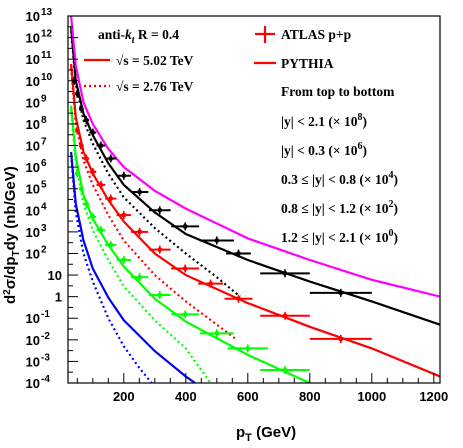 Image resolution: width=463 pixels, height=448 pixels. What do you see at coordinates (46, 55) in the screenshot?
I see `y-tick-exponent: 11` at bounding box center [46, 55].